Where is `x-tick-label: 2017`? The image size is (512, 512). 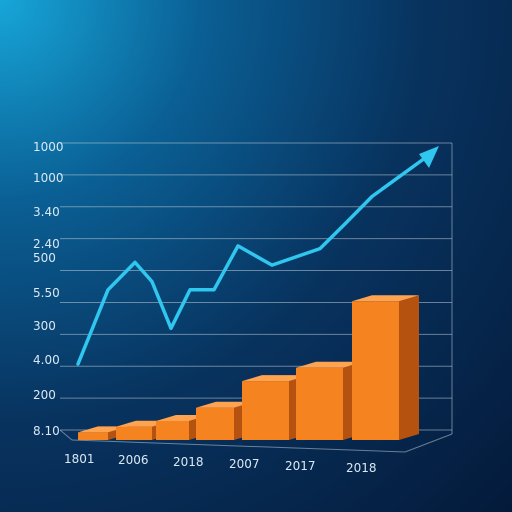 x-tick-label: 2017 is located at coordinates (300, 466).